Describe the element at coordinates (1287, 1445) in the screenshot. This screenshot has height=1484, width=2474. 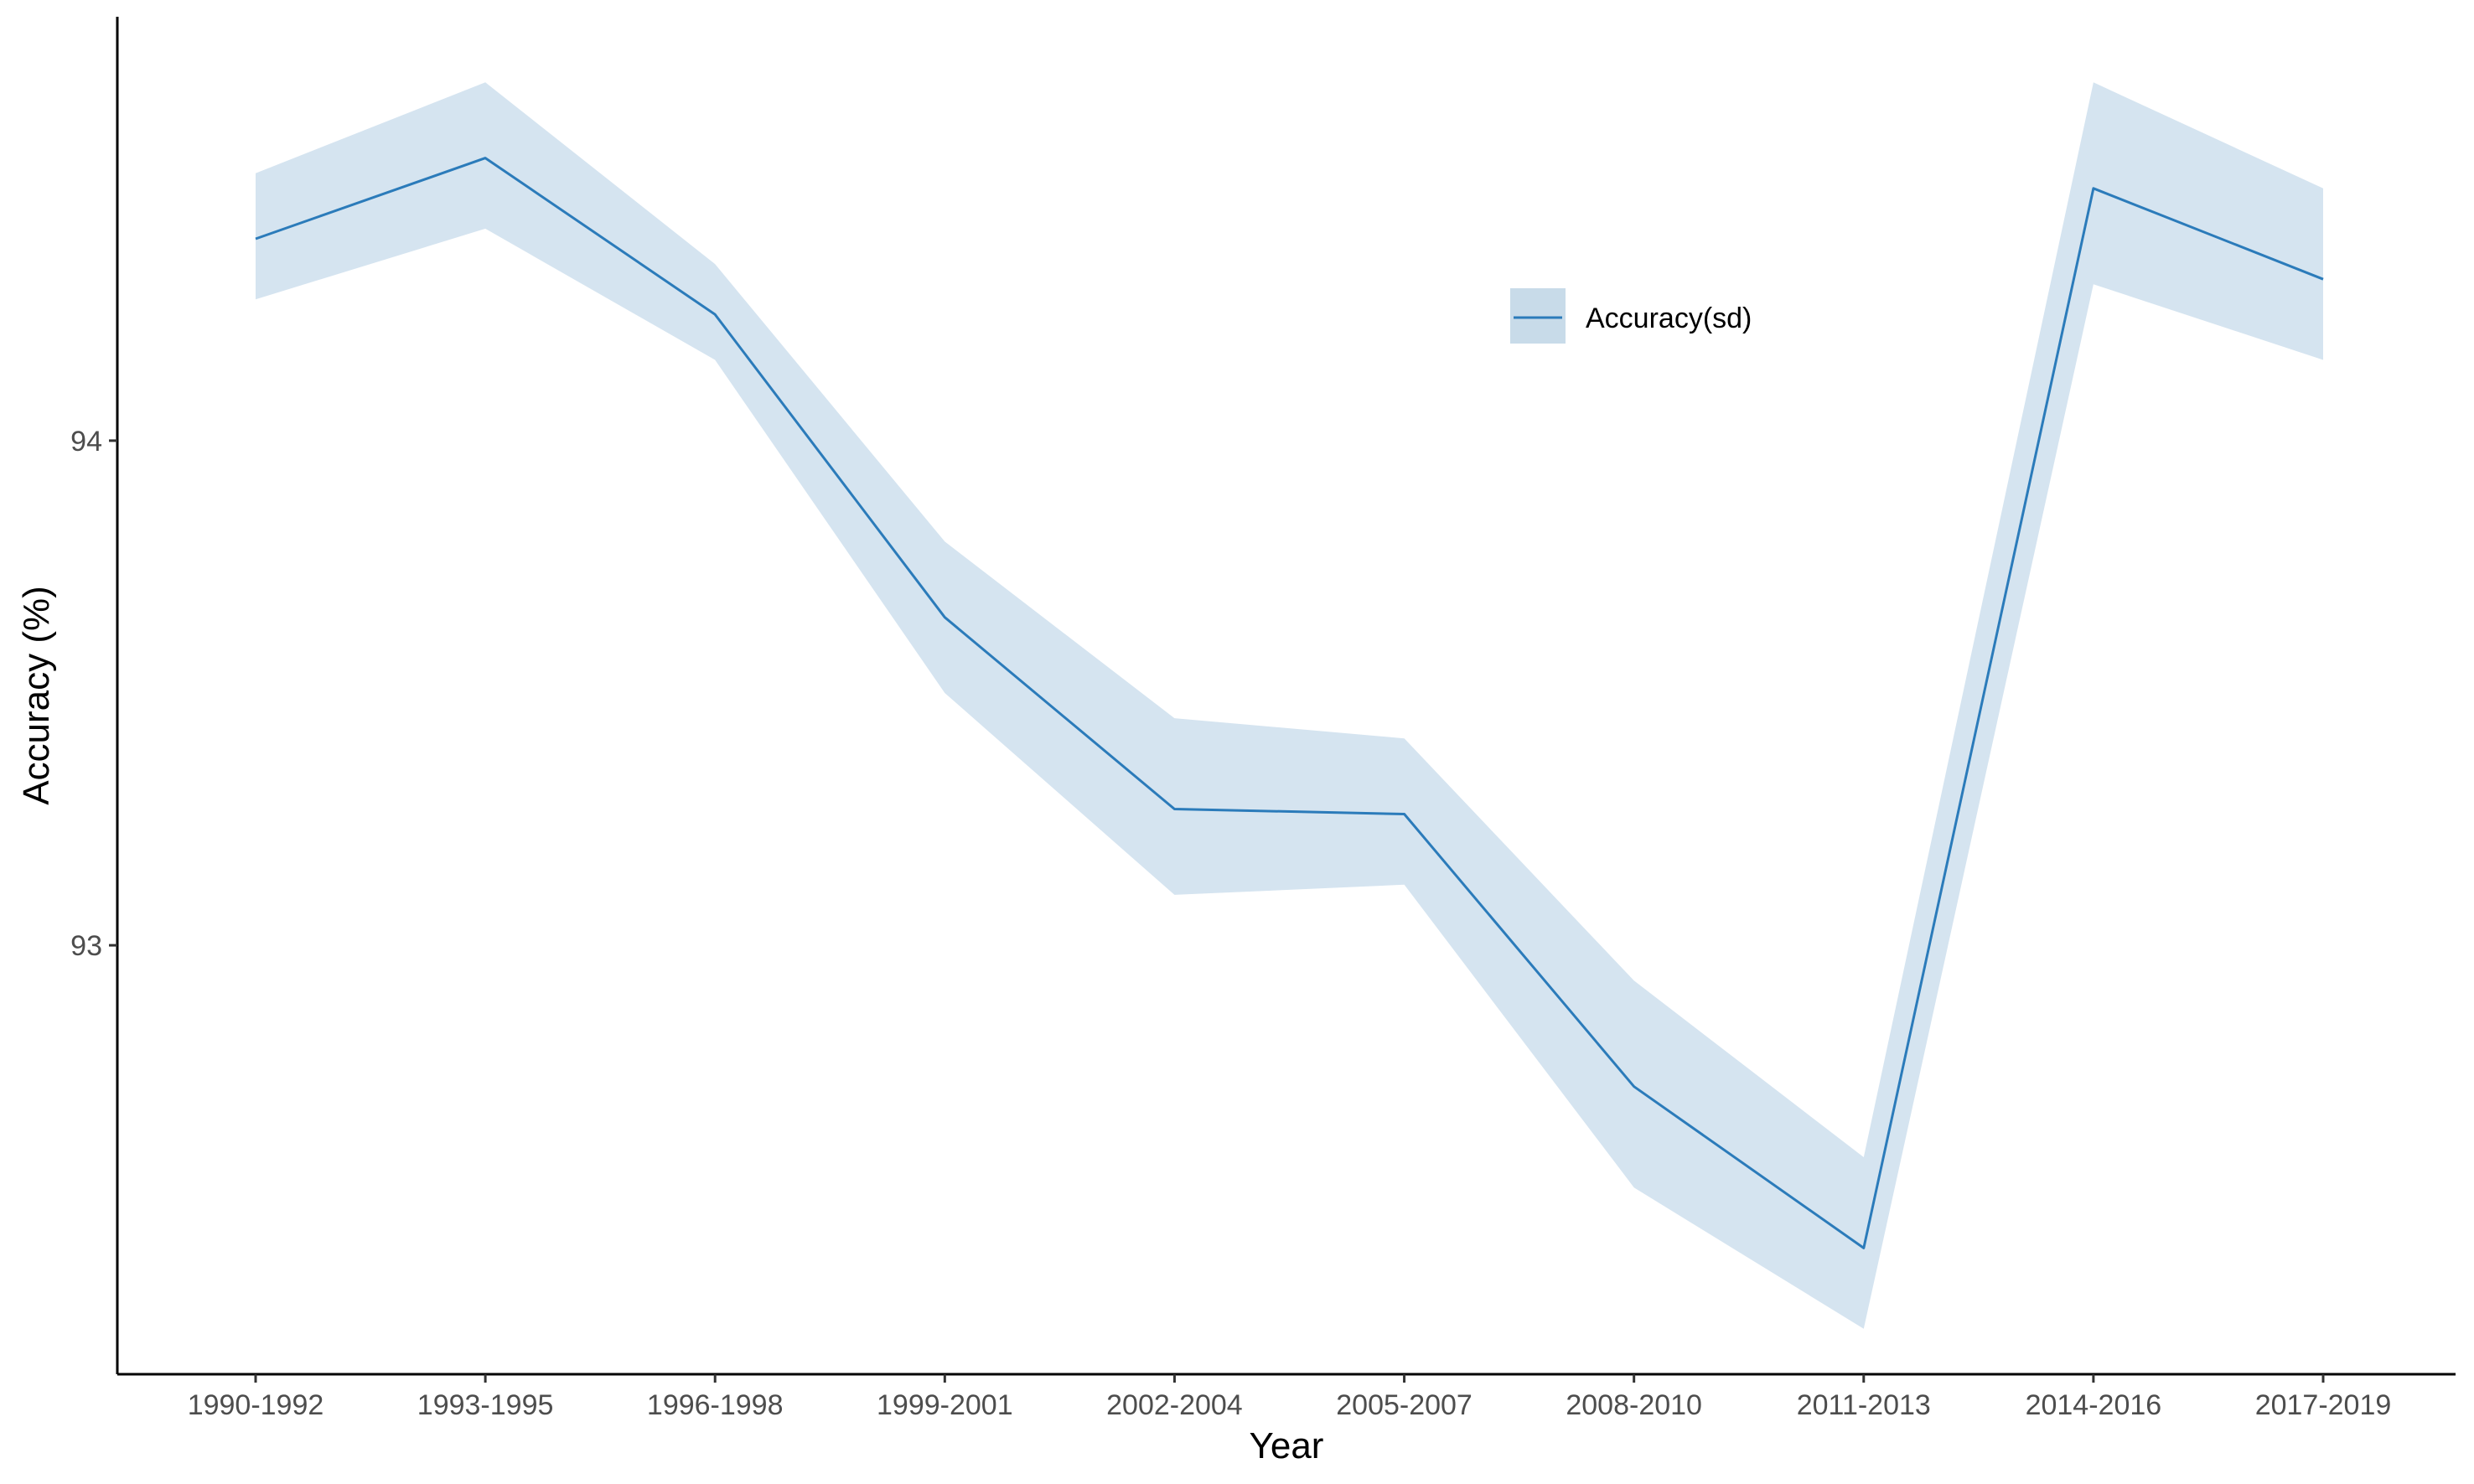
I see `x-axis-title: Year` at that location.